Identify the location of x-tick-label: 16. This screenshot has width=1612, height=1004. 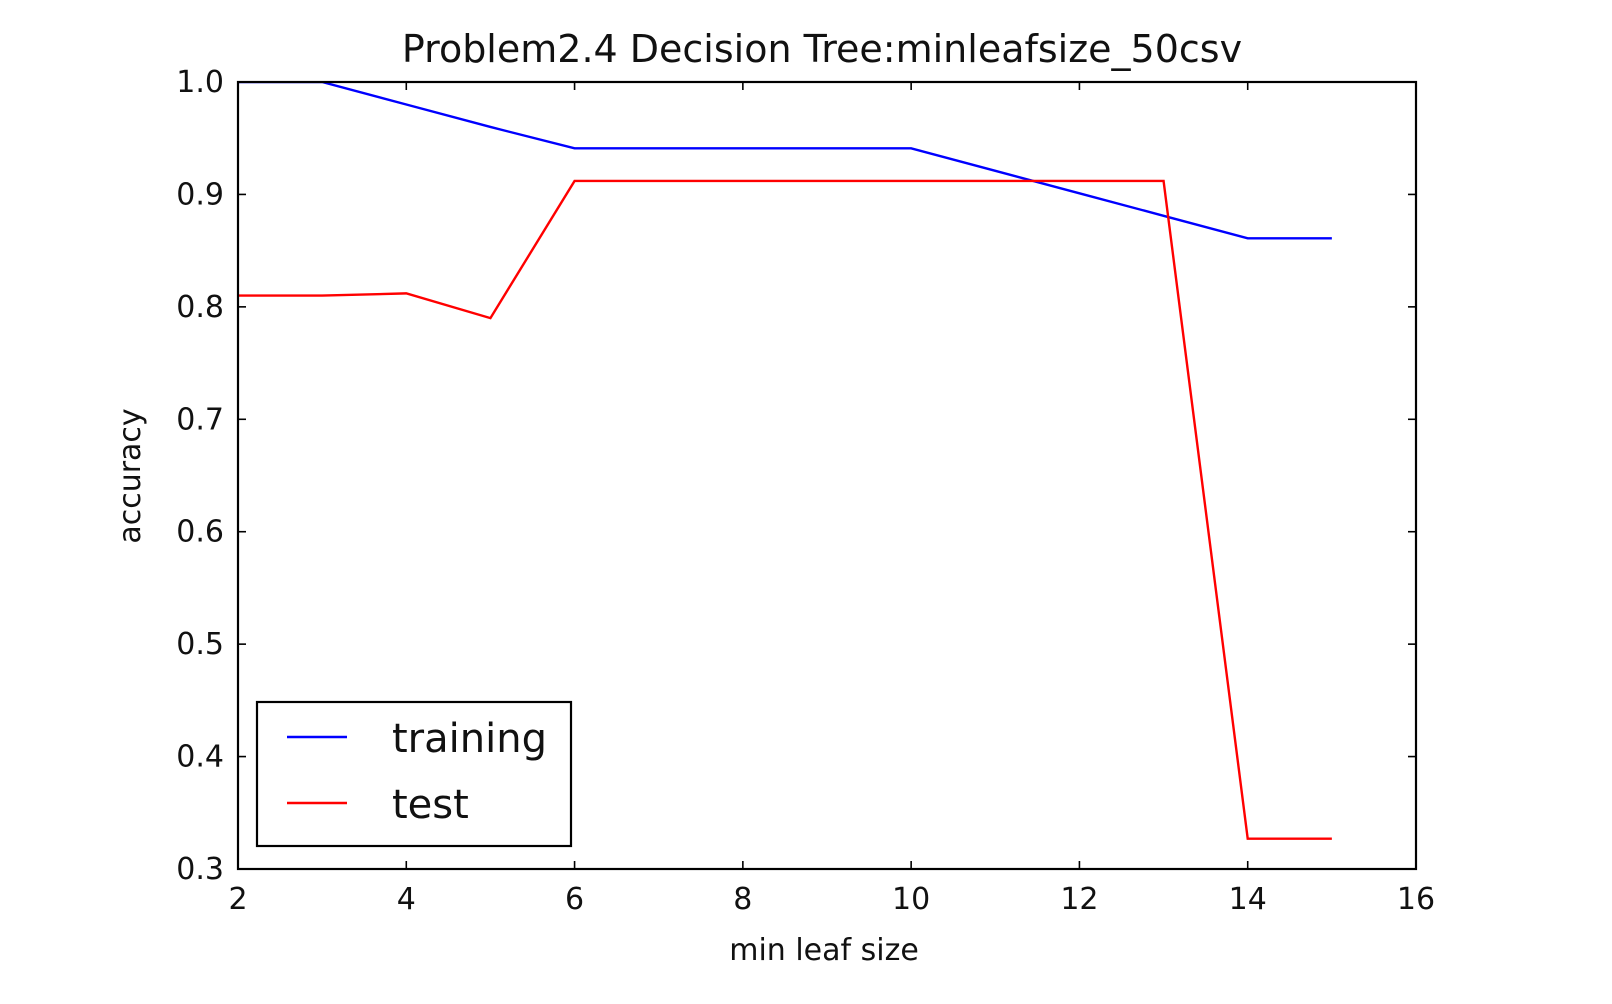
(1416, 899).